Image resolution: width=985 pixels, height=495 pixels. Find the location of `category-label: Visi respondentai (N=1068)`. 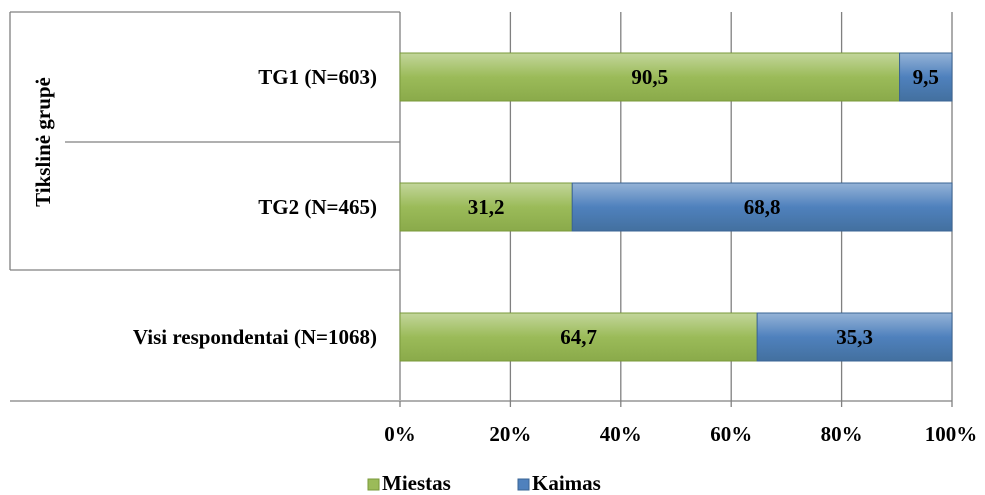

category-label: Visi respondentai (N=1068) is located at coordinates (255, 337).